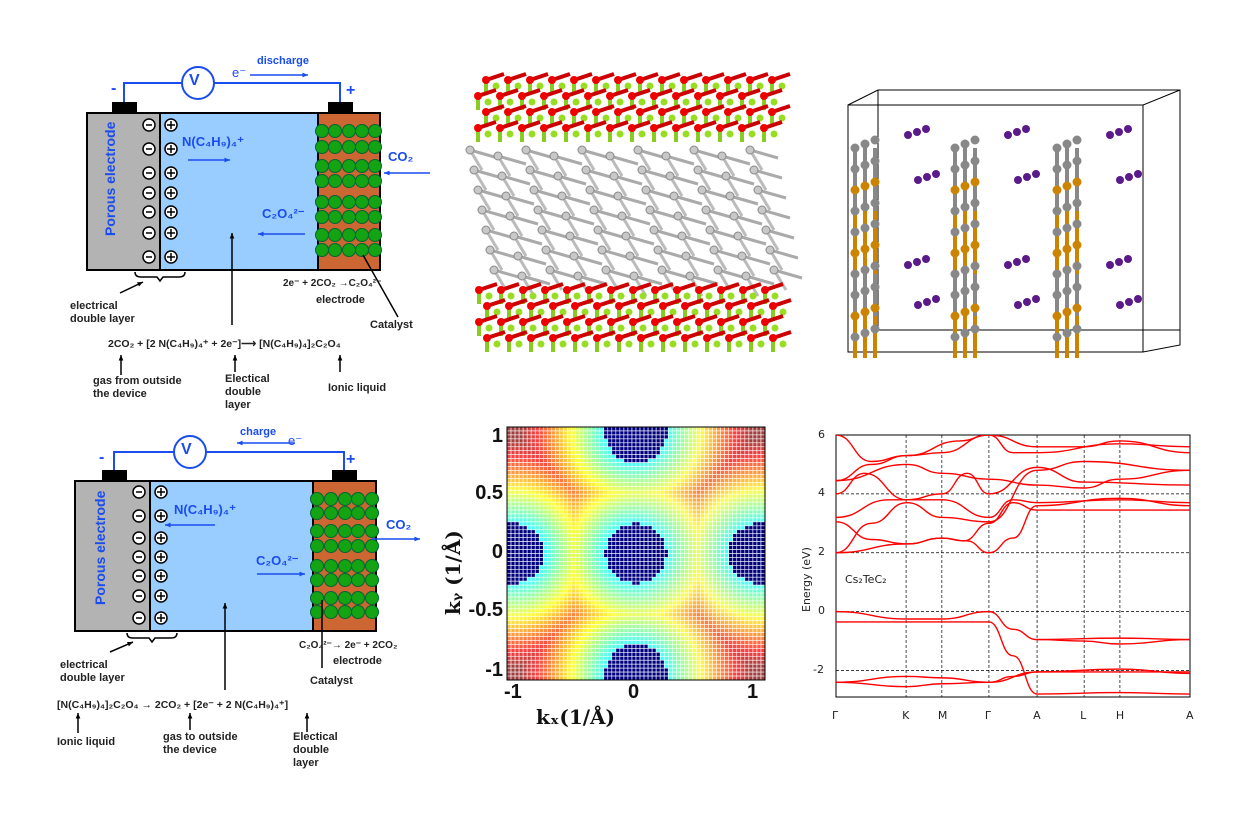 The image size is (1248, 816). Describe the element at coordinates (686, 256) in the screenshot. I see `metal-atom` at that location.